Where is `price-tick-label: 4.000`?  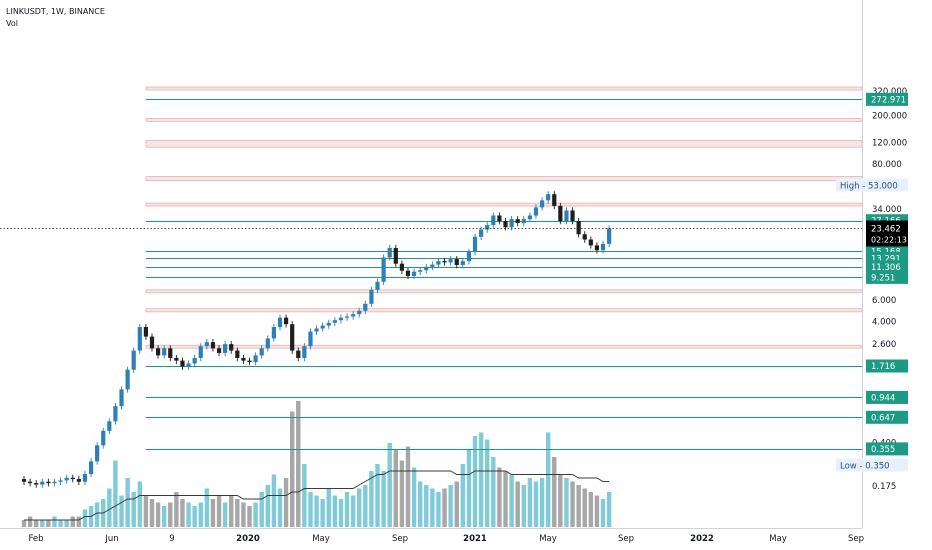
price-tick-label: 4.000 is located at coordinates (884, 322).